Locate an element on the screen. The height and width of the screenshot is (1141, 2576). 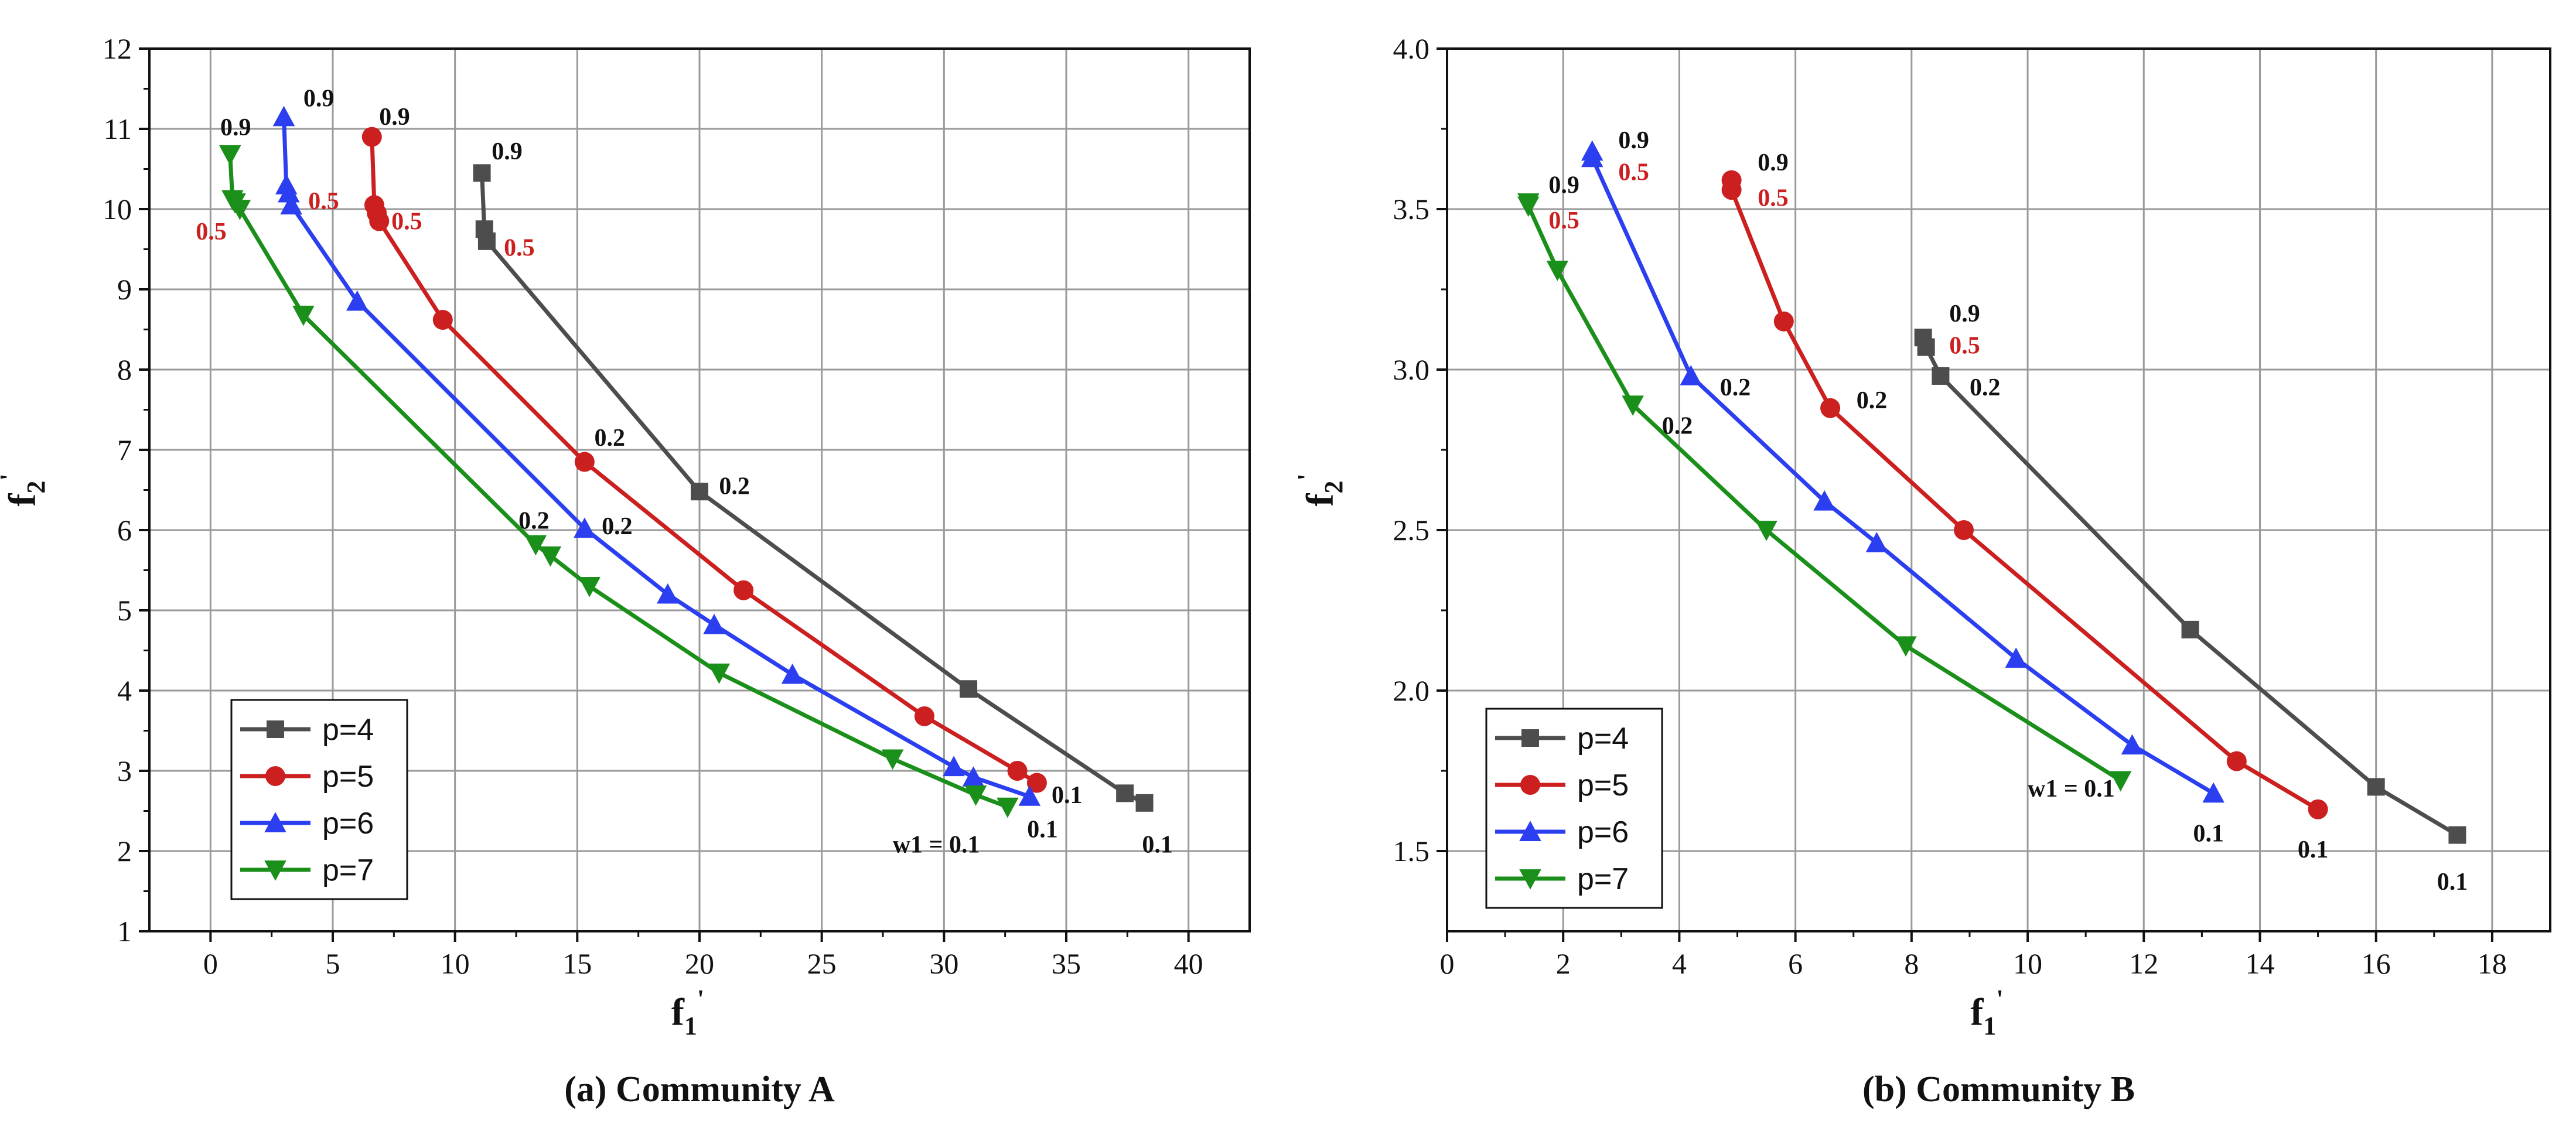
x-tick-label: 10 is located at coordinates (455, 964).